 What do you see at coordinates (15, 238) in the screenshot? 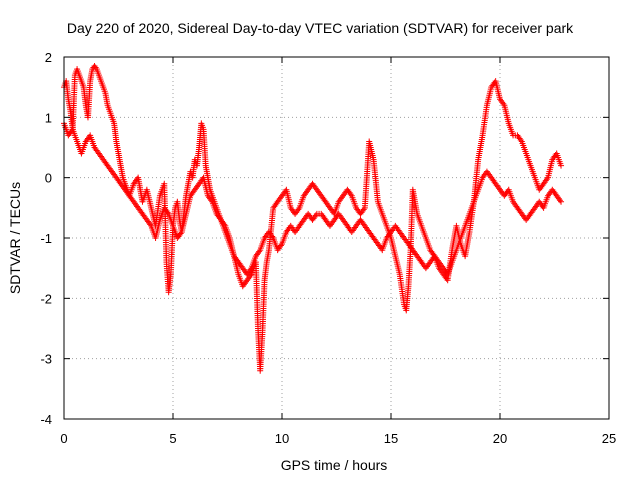
I see `y-axis-label: SDTVAR / TECUs` at bounding box center [15, 238].